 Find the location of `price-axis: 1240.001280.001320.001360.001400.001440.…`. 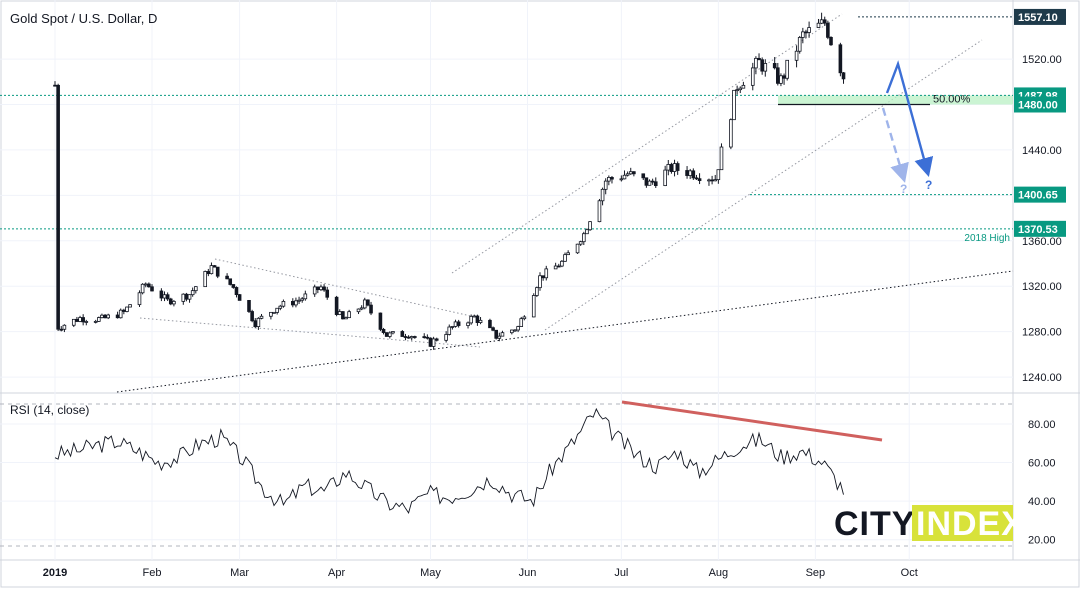

price-axis: 1240.001280.001320.001360.001400.001440.… is located at coordinates (1040, 196).